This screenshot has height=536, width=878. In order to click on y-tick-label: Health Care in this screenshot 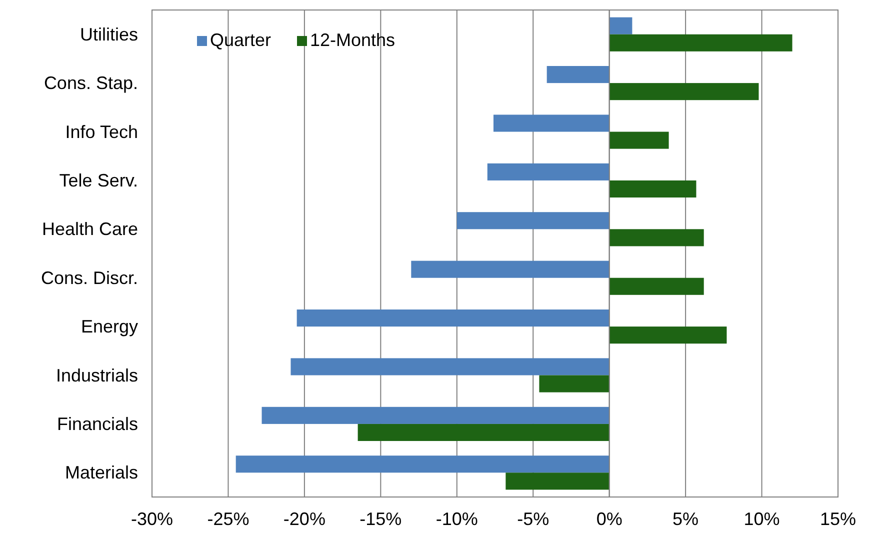, I will do `click(90, 229)`.